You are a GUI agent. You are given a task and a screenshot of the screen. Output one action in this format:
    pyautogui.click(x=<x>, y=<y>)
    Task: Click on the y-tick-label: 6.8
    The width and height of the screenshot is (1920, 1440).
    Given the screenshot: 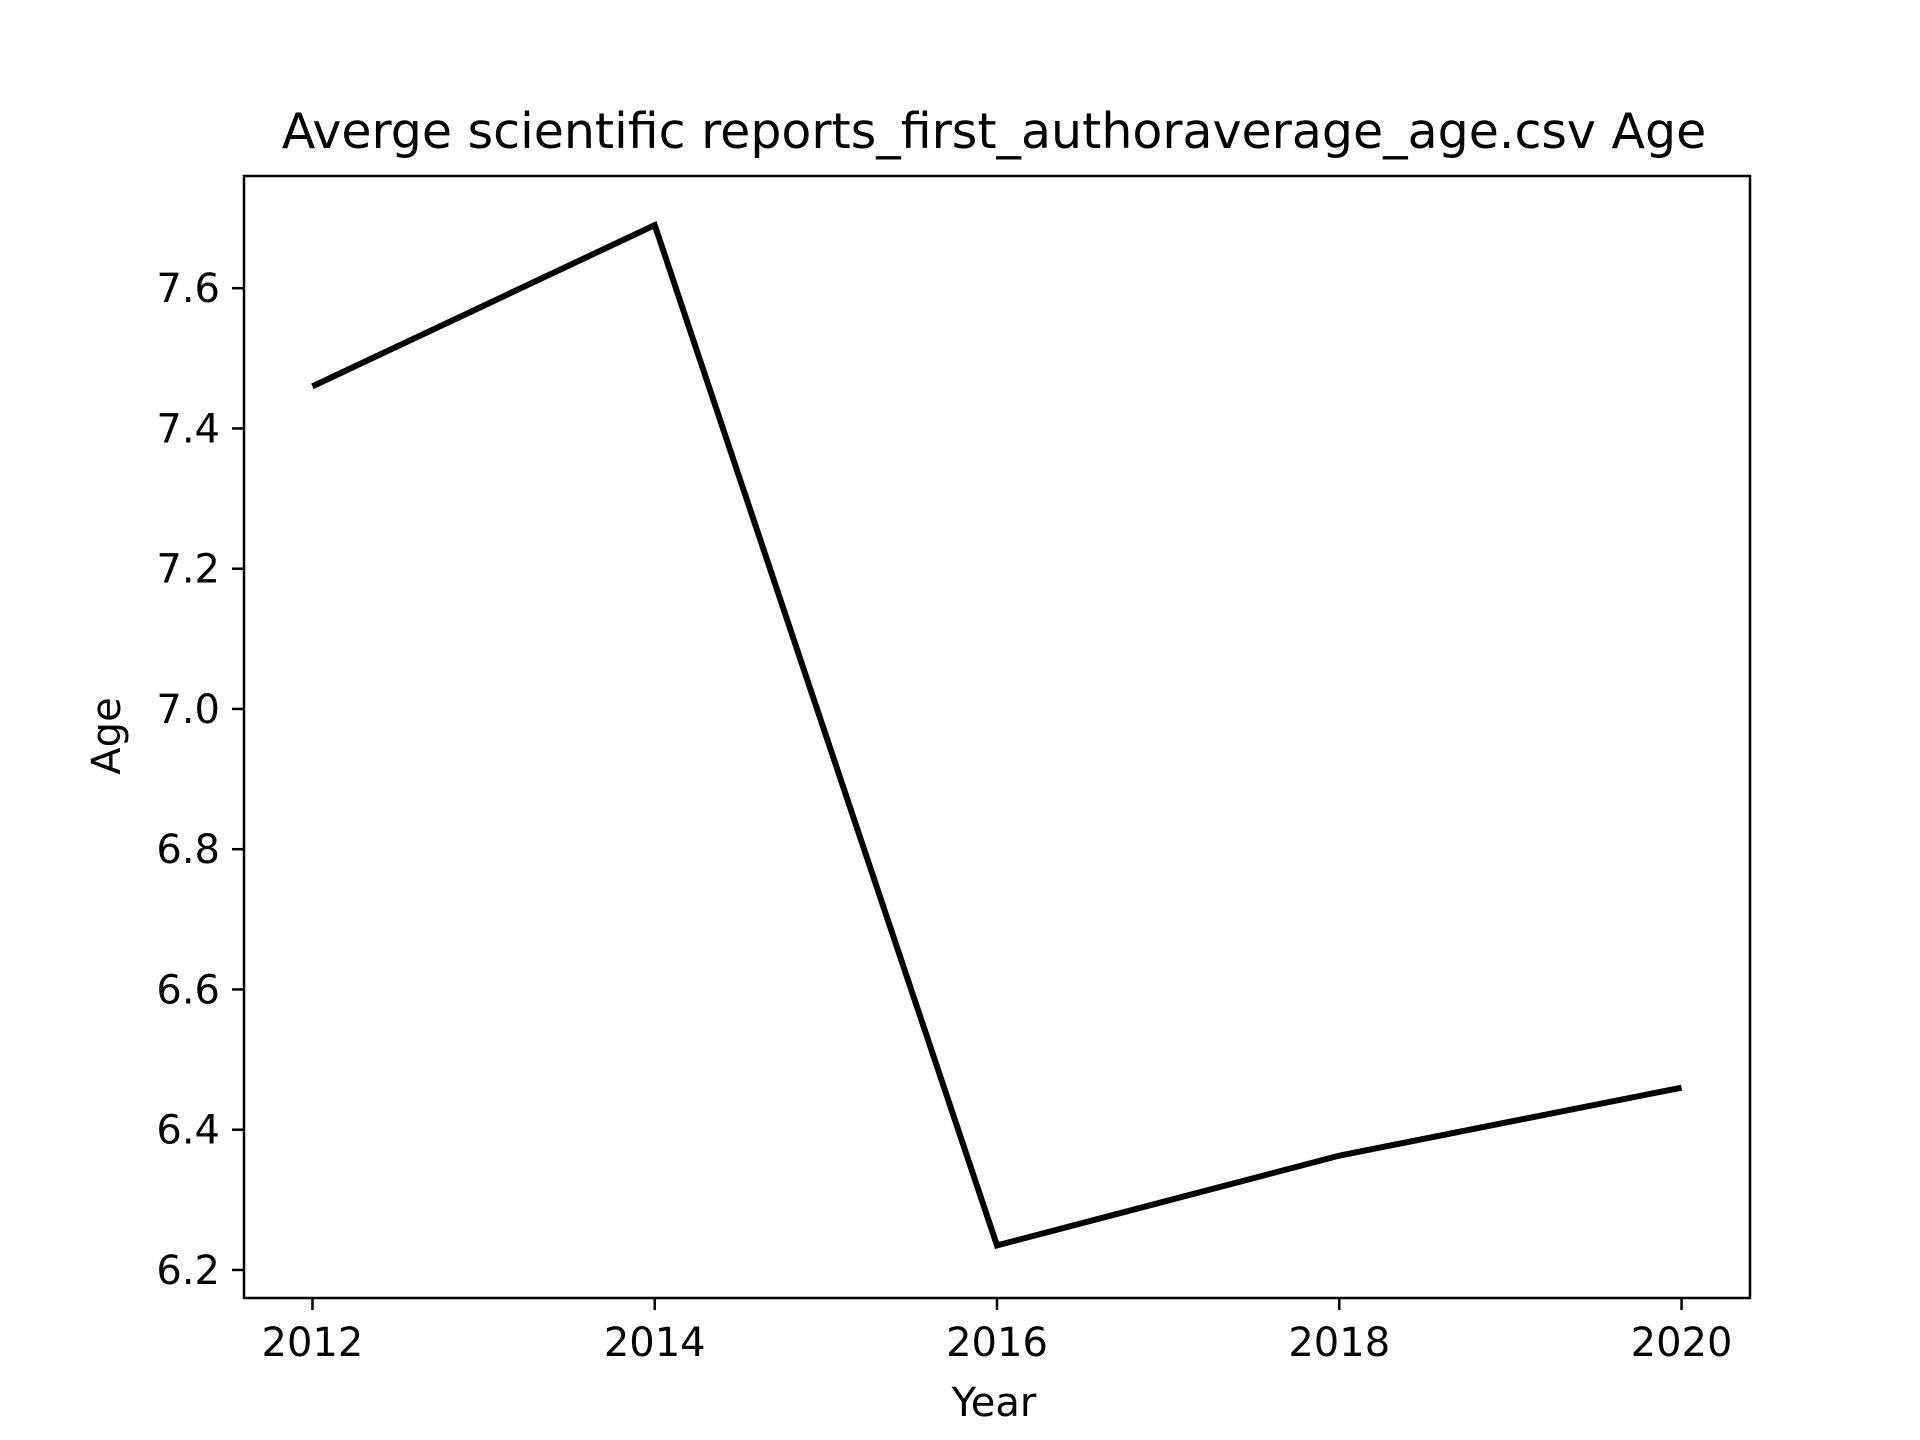 What is the action you would take?
    pyautogui.click(x=188, y=850)
    